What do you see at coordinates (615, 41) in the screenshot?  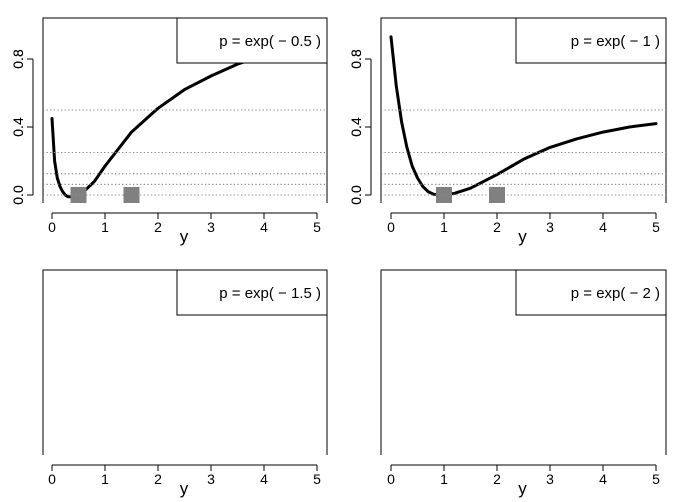 I see `legend-text: p = exp( − 1 )` at bounding box center [615, 41].